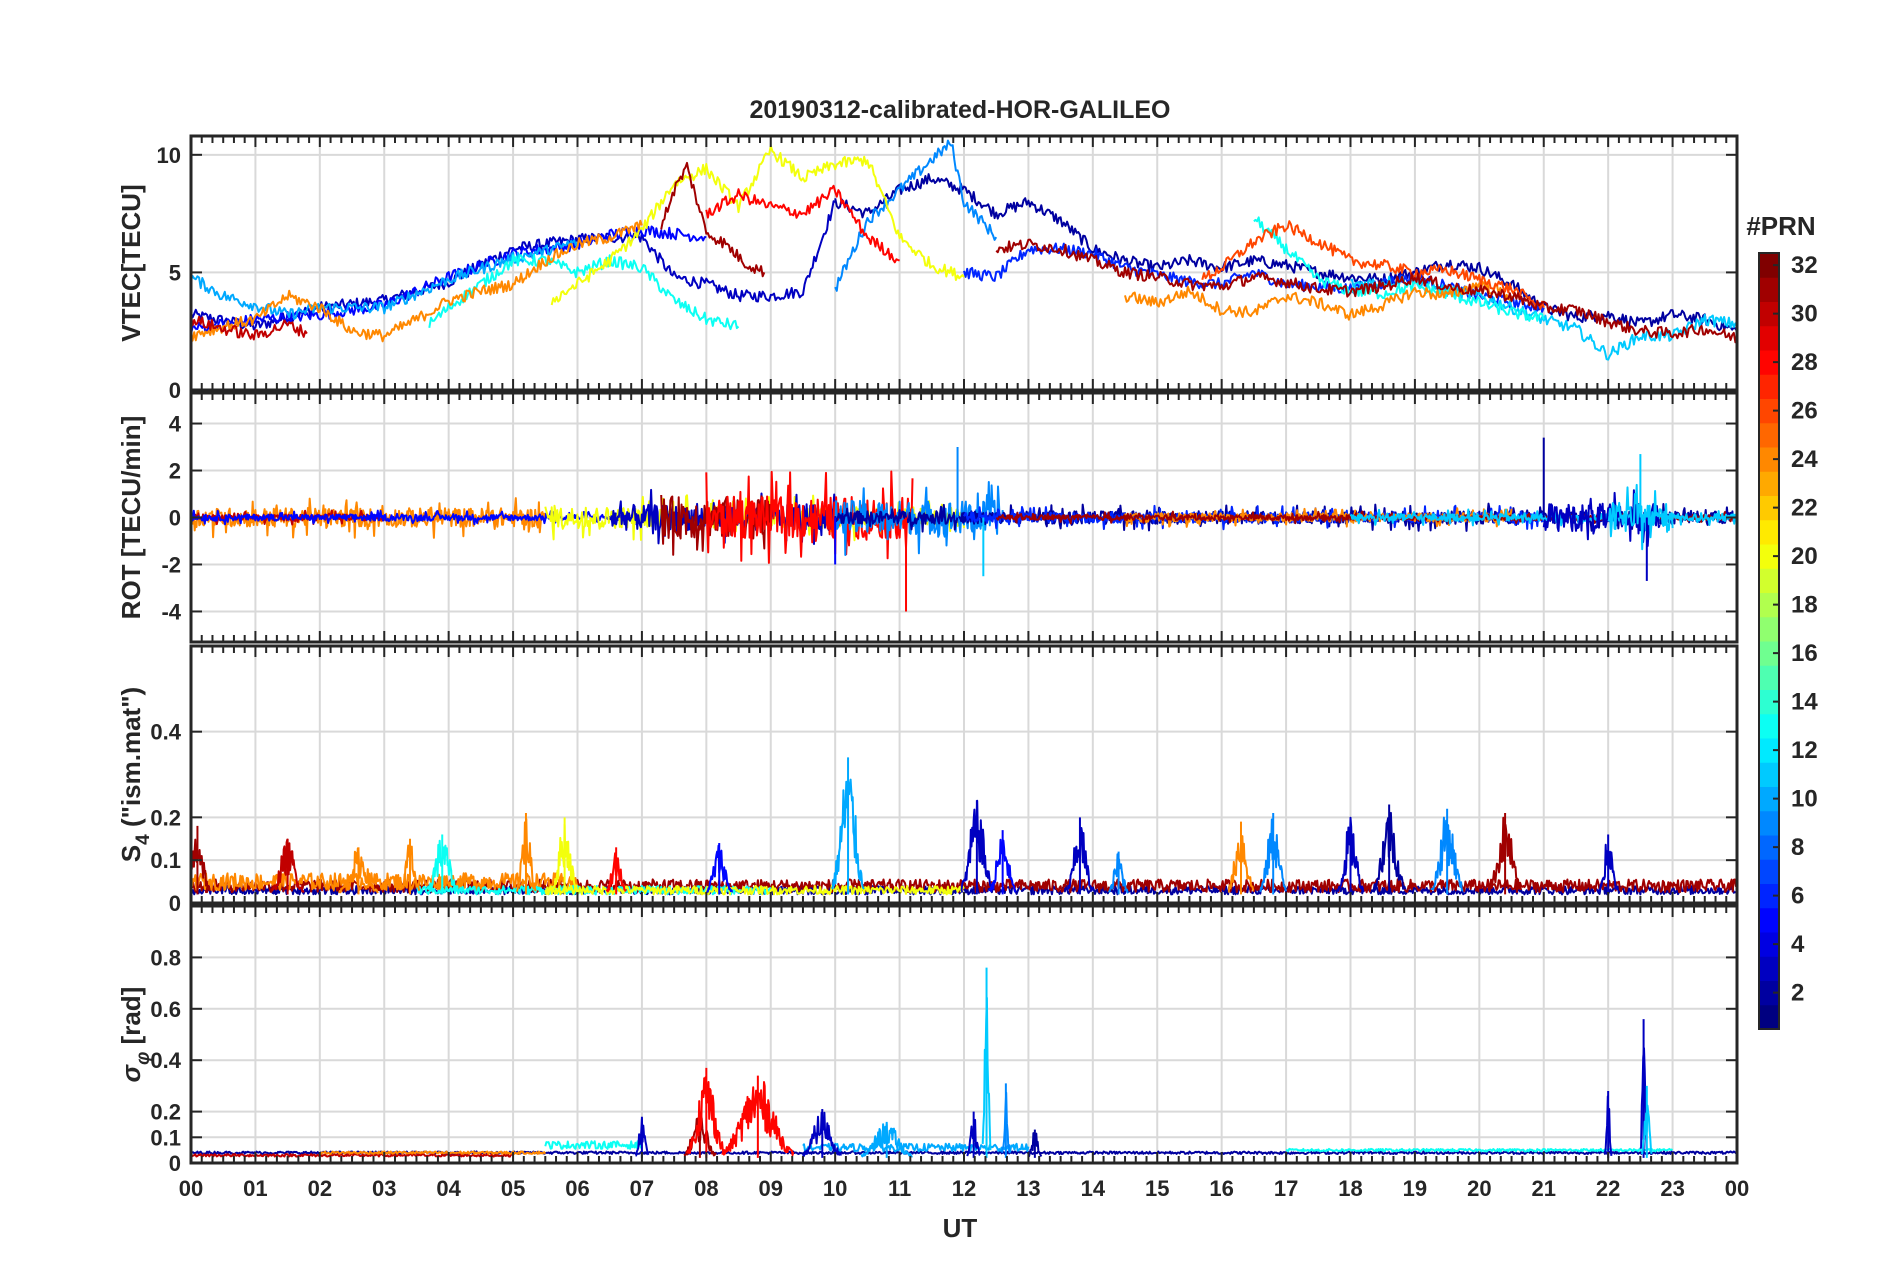  I want to click on x-tick-label: 23, so click(1672, 1188).